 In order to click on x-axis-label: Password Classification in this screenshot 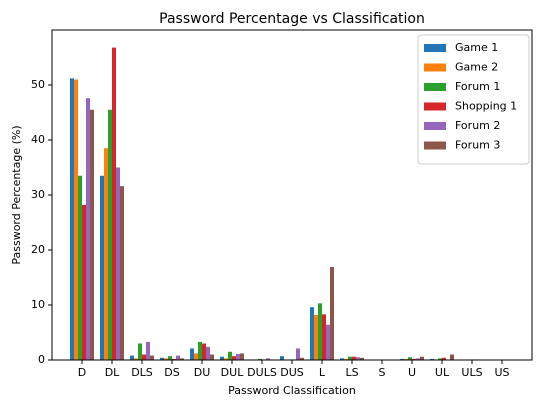, I will do `click(292, 390)`.